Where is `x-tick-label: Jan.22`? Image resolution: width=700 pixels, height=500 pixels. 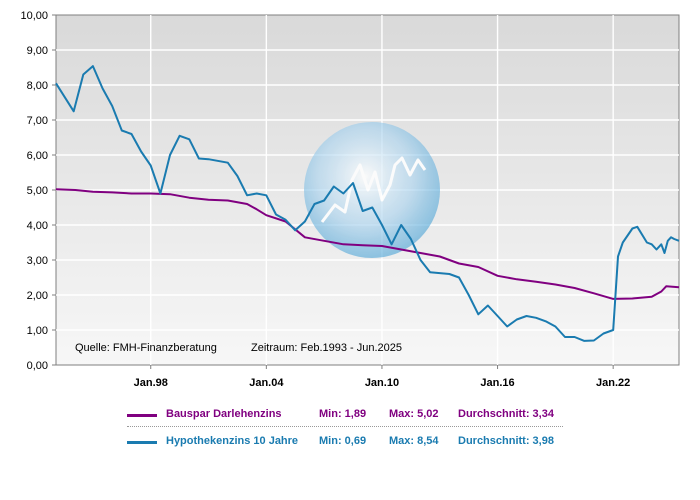
x-tick-label: Jan.22 is located at coordinates (613, 383).